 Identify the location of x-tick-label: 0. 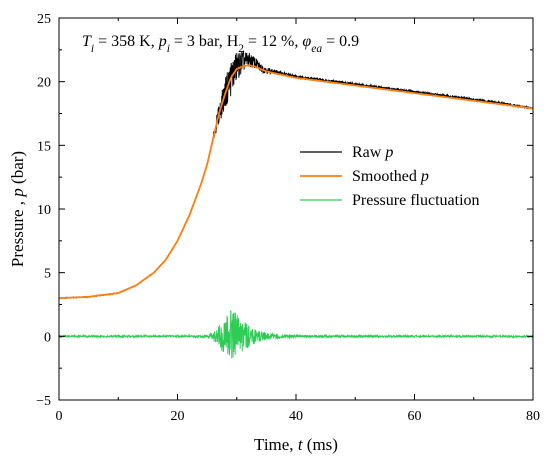
(59, 416).